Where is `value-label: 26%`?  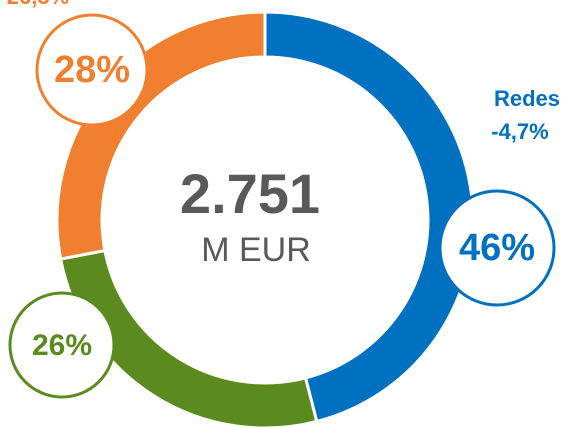 value-label: 26% is located at coordinates (62, 345).